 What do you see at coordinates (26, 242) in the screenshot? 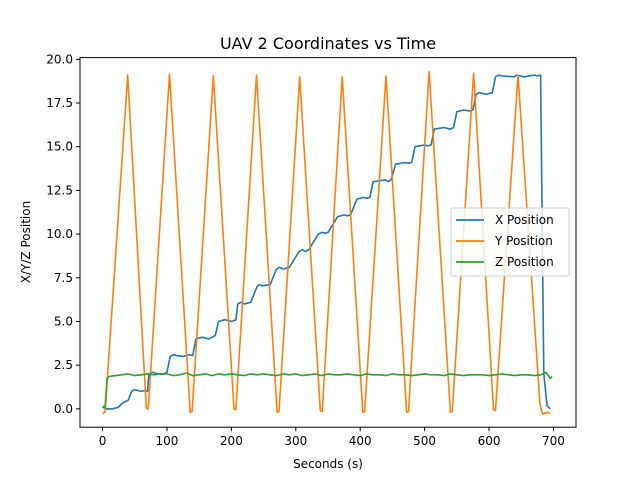
I see `y-axis-label: X/Y/Z Position` at bounding box center [26, 242].